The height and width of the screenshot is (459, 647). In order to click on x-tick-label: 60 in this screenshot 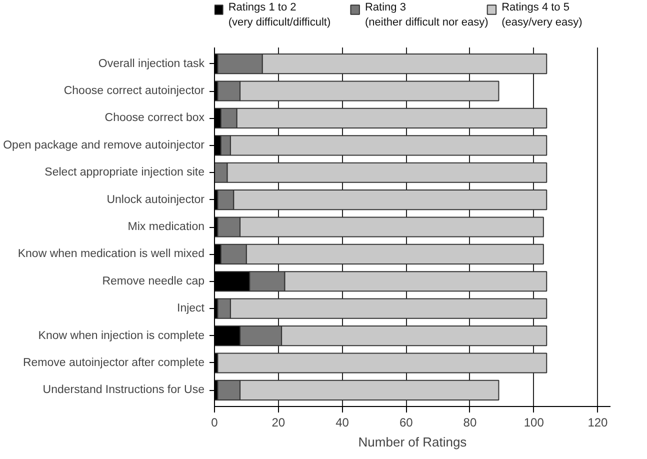, I will do `click(406, 423)`.